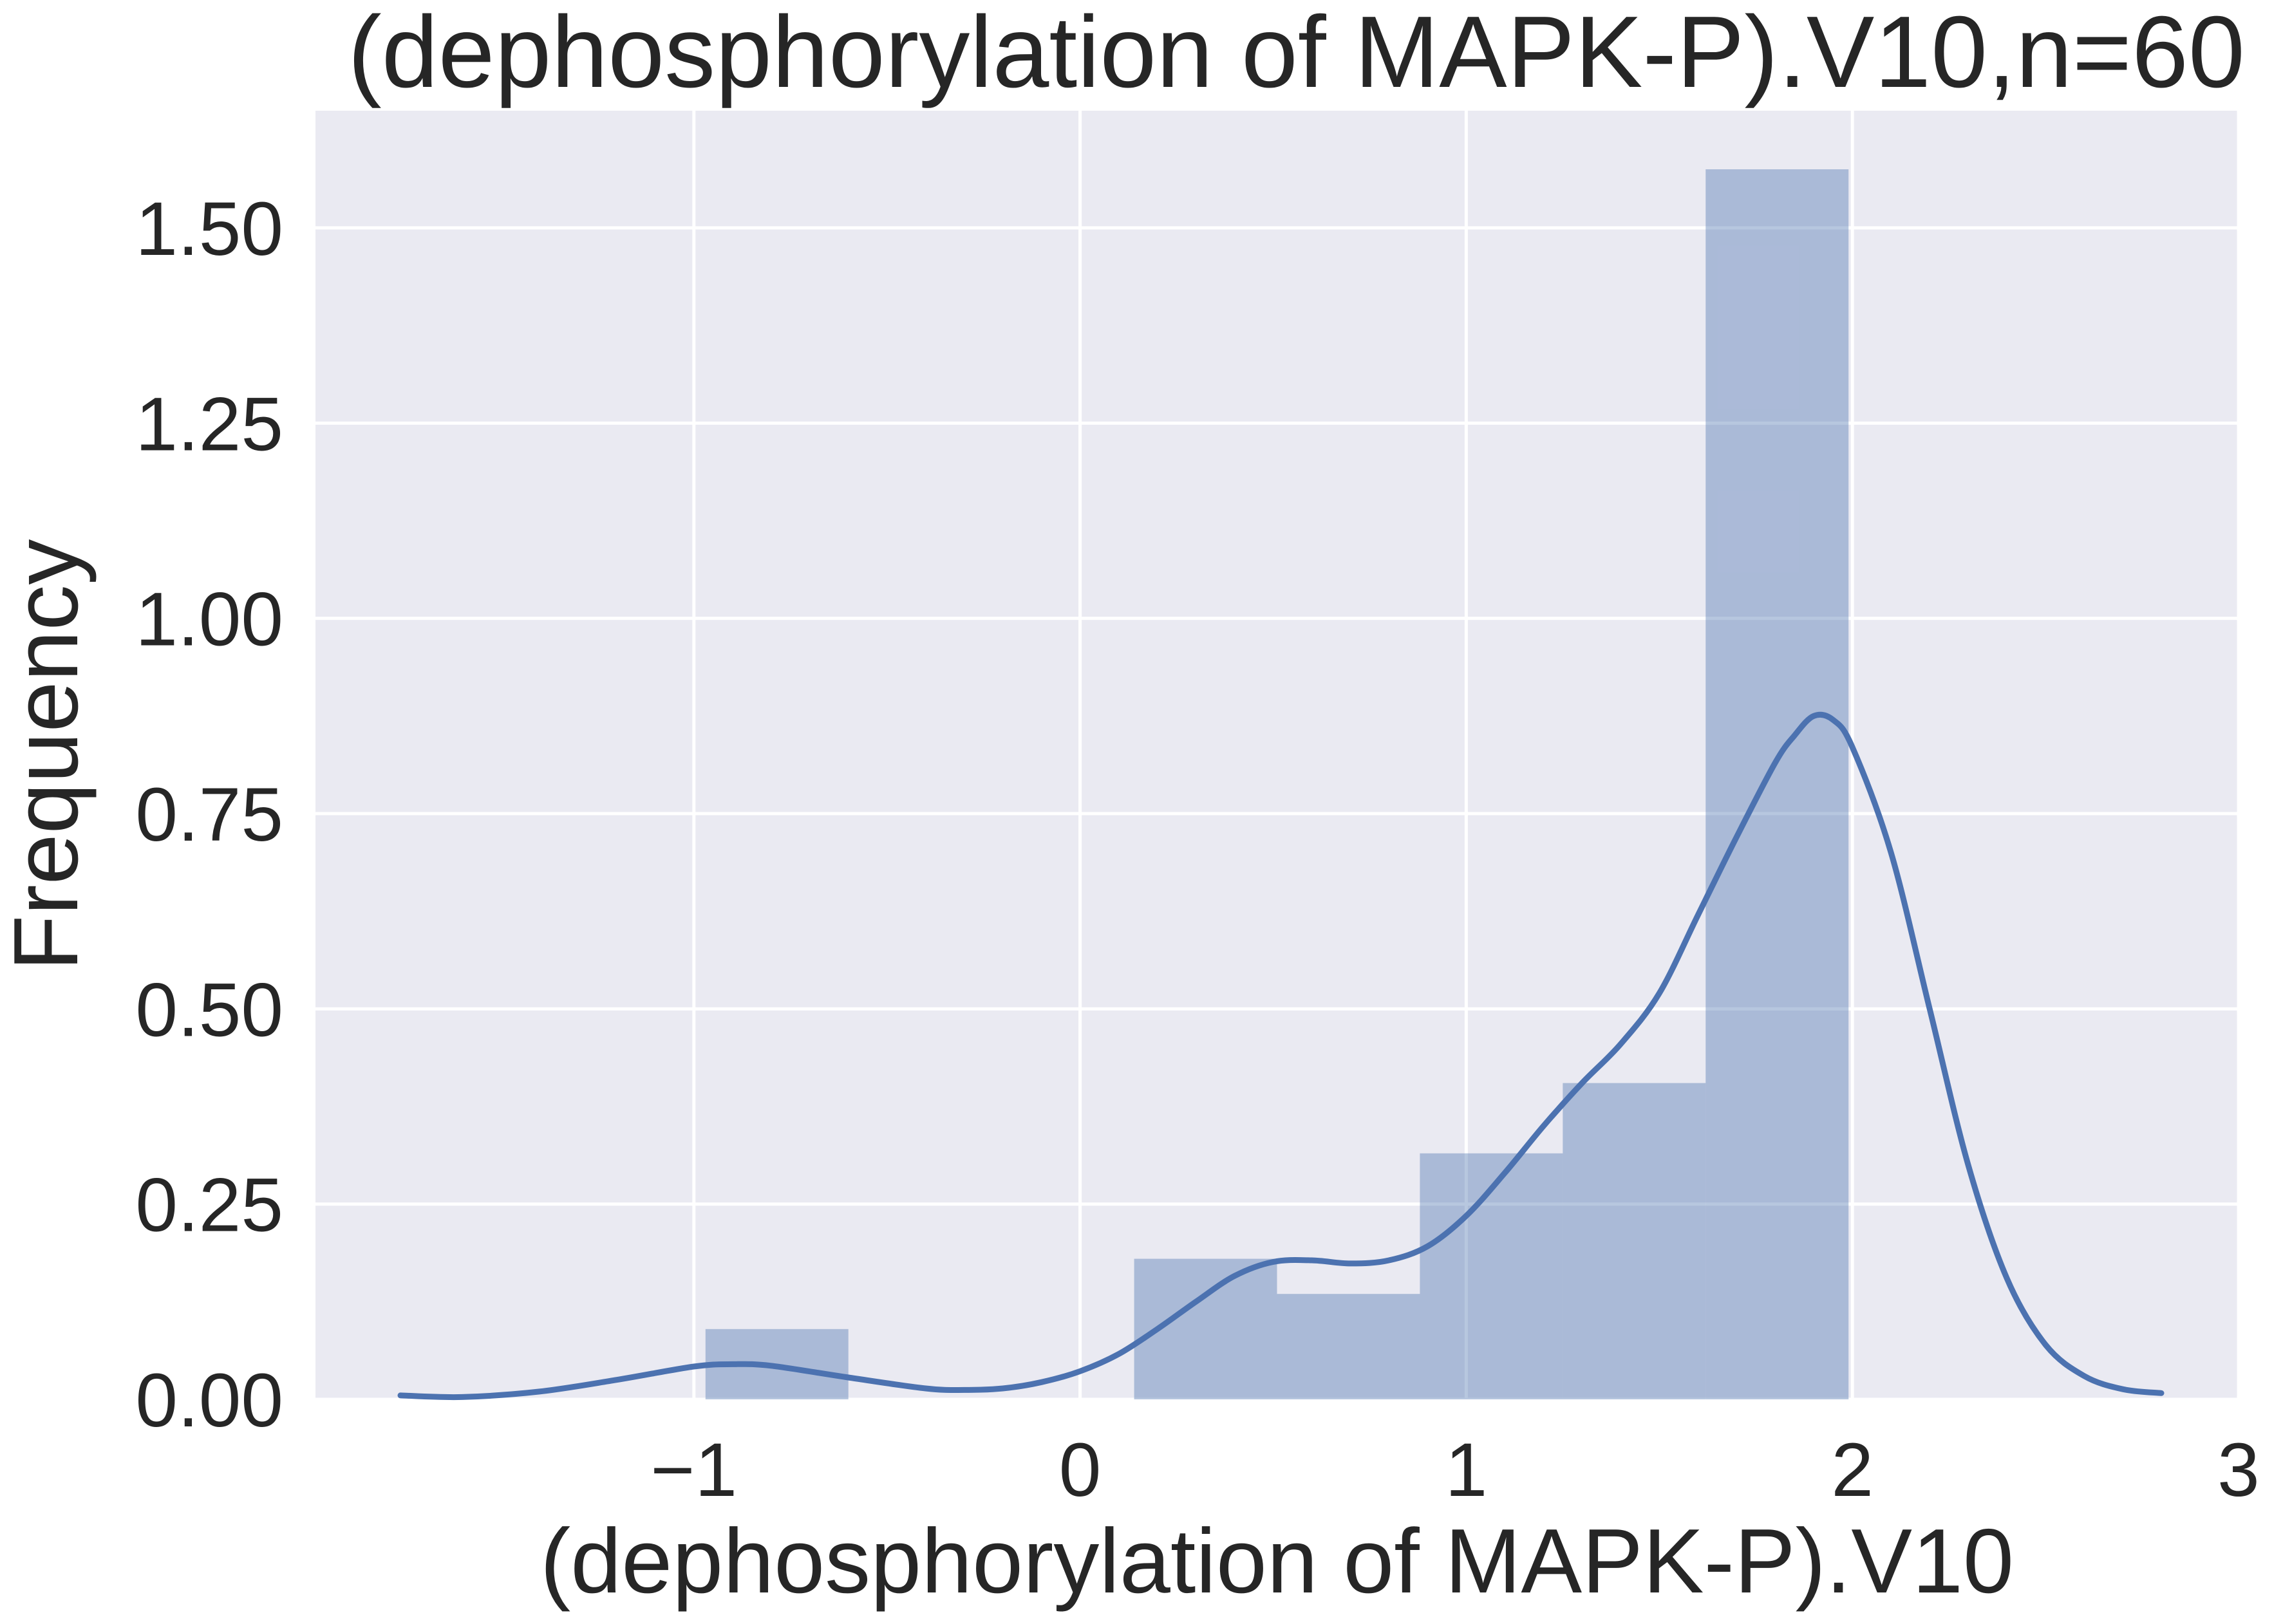  Describe the element at coordinates (49, 755) in the screenshot. I see `y-axis-label: Frequency` at that location.